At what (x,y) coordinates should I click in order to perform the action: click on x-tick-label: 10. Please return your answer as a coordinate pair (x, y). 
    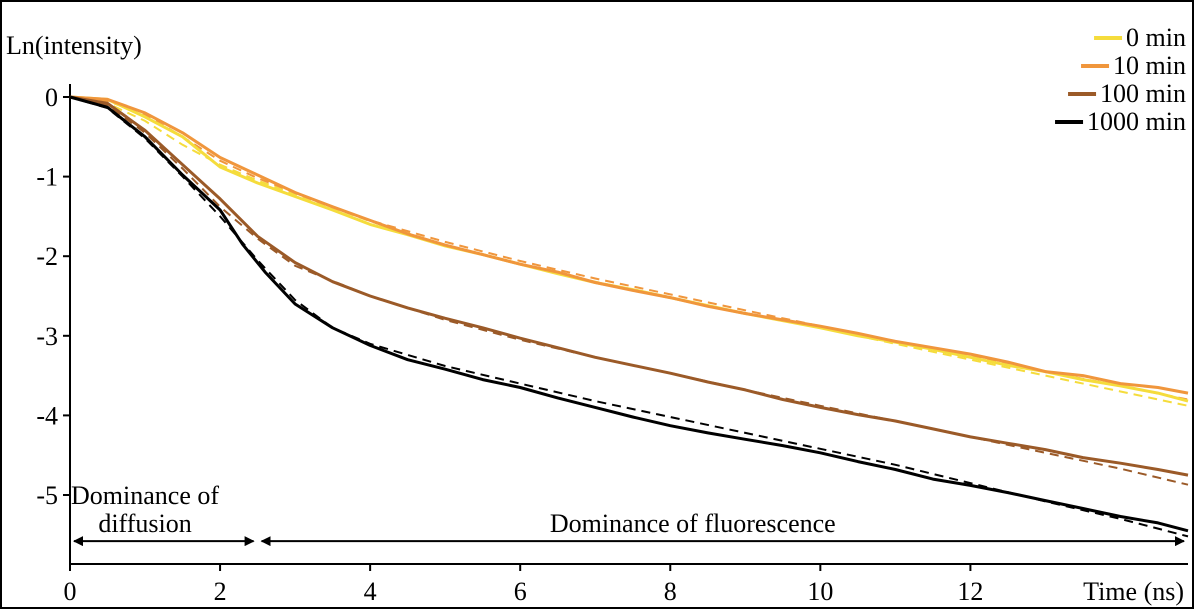
    Looking at the image, I should click on (820, 591).